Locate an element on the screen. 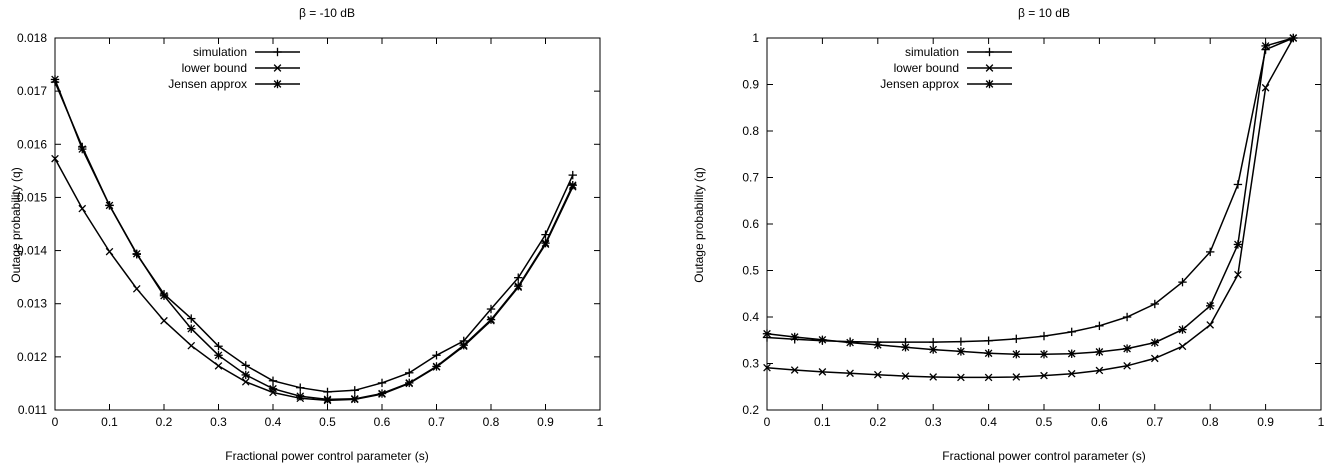 The image size is (1341, 466). y-tick-label: 1 is located at coordinates (755, 38).